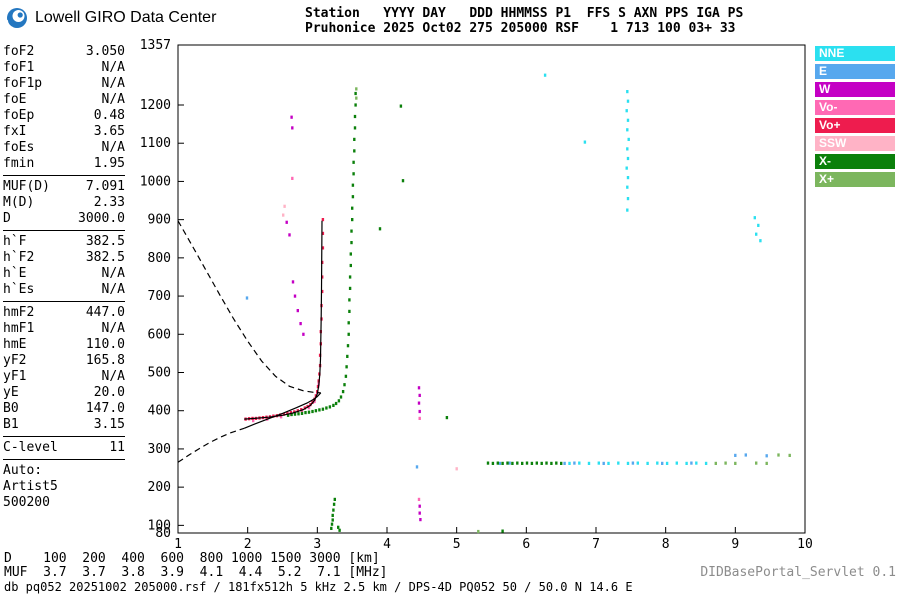 Image resolution: width=900 pixels, height=600 pixels. I want to click on legend-item-x: X-, so click(855, 161).